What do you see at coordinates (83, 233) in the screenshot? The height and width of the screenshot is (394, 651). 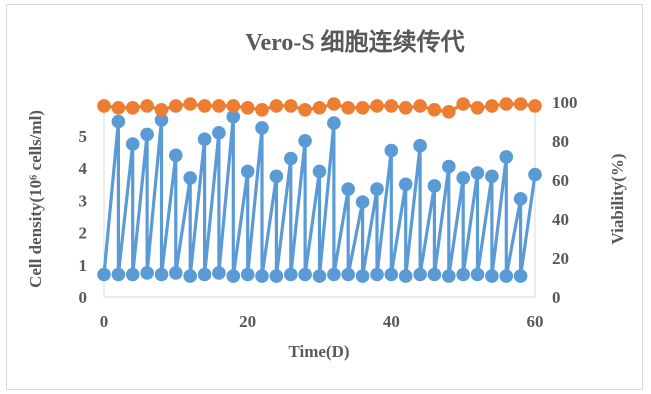 I see `left-tick-label-2: 2` at bounding box center [83, 233].